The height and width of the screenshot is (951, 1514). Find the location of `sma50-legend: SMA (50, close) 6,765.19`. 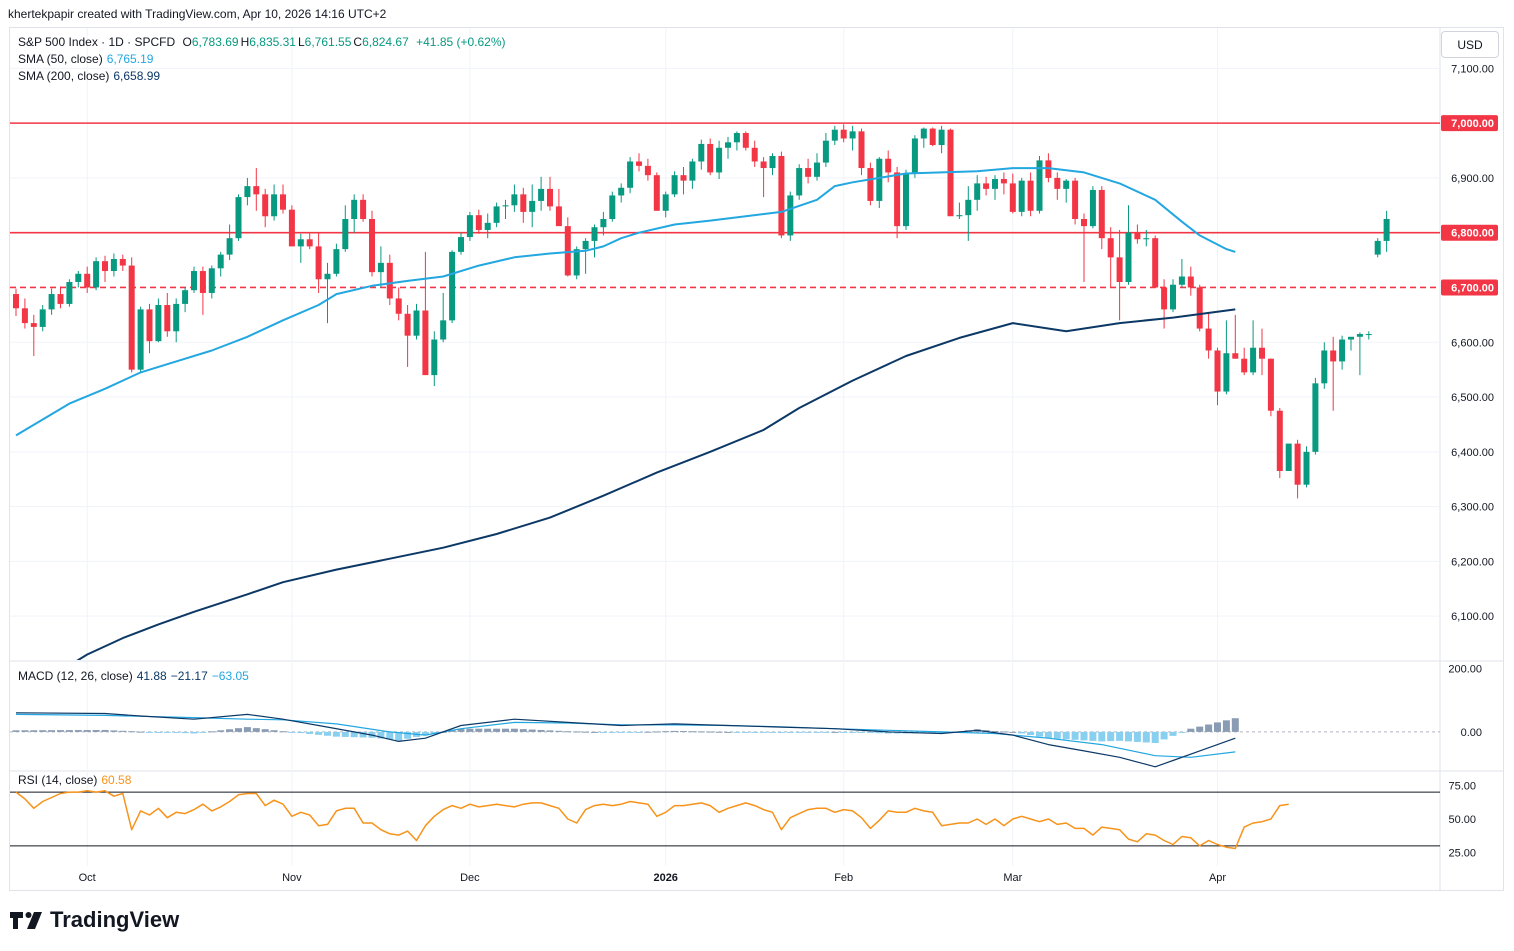

sma50-legend: SMA (50, close) 6,765.19 is located at coordinates (85, 59).